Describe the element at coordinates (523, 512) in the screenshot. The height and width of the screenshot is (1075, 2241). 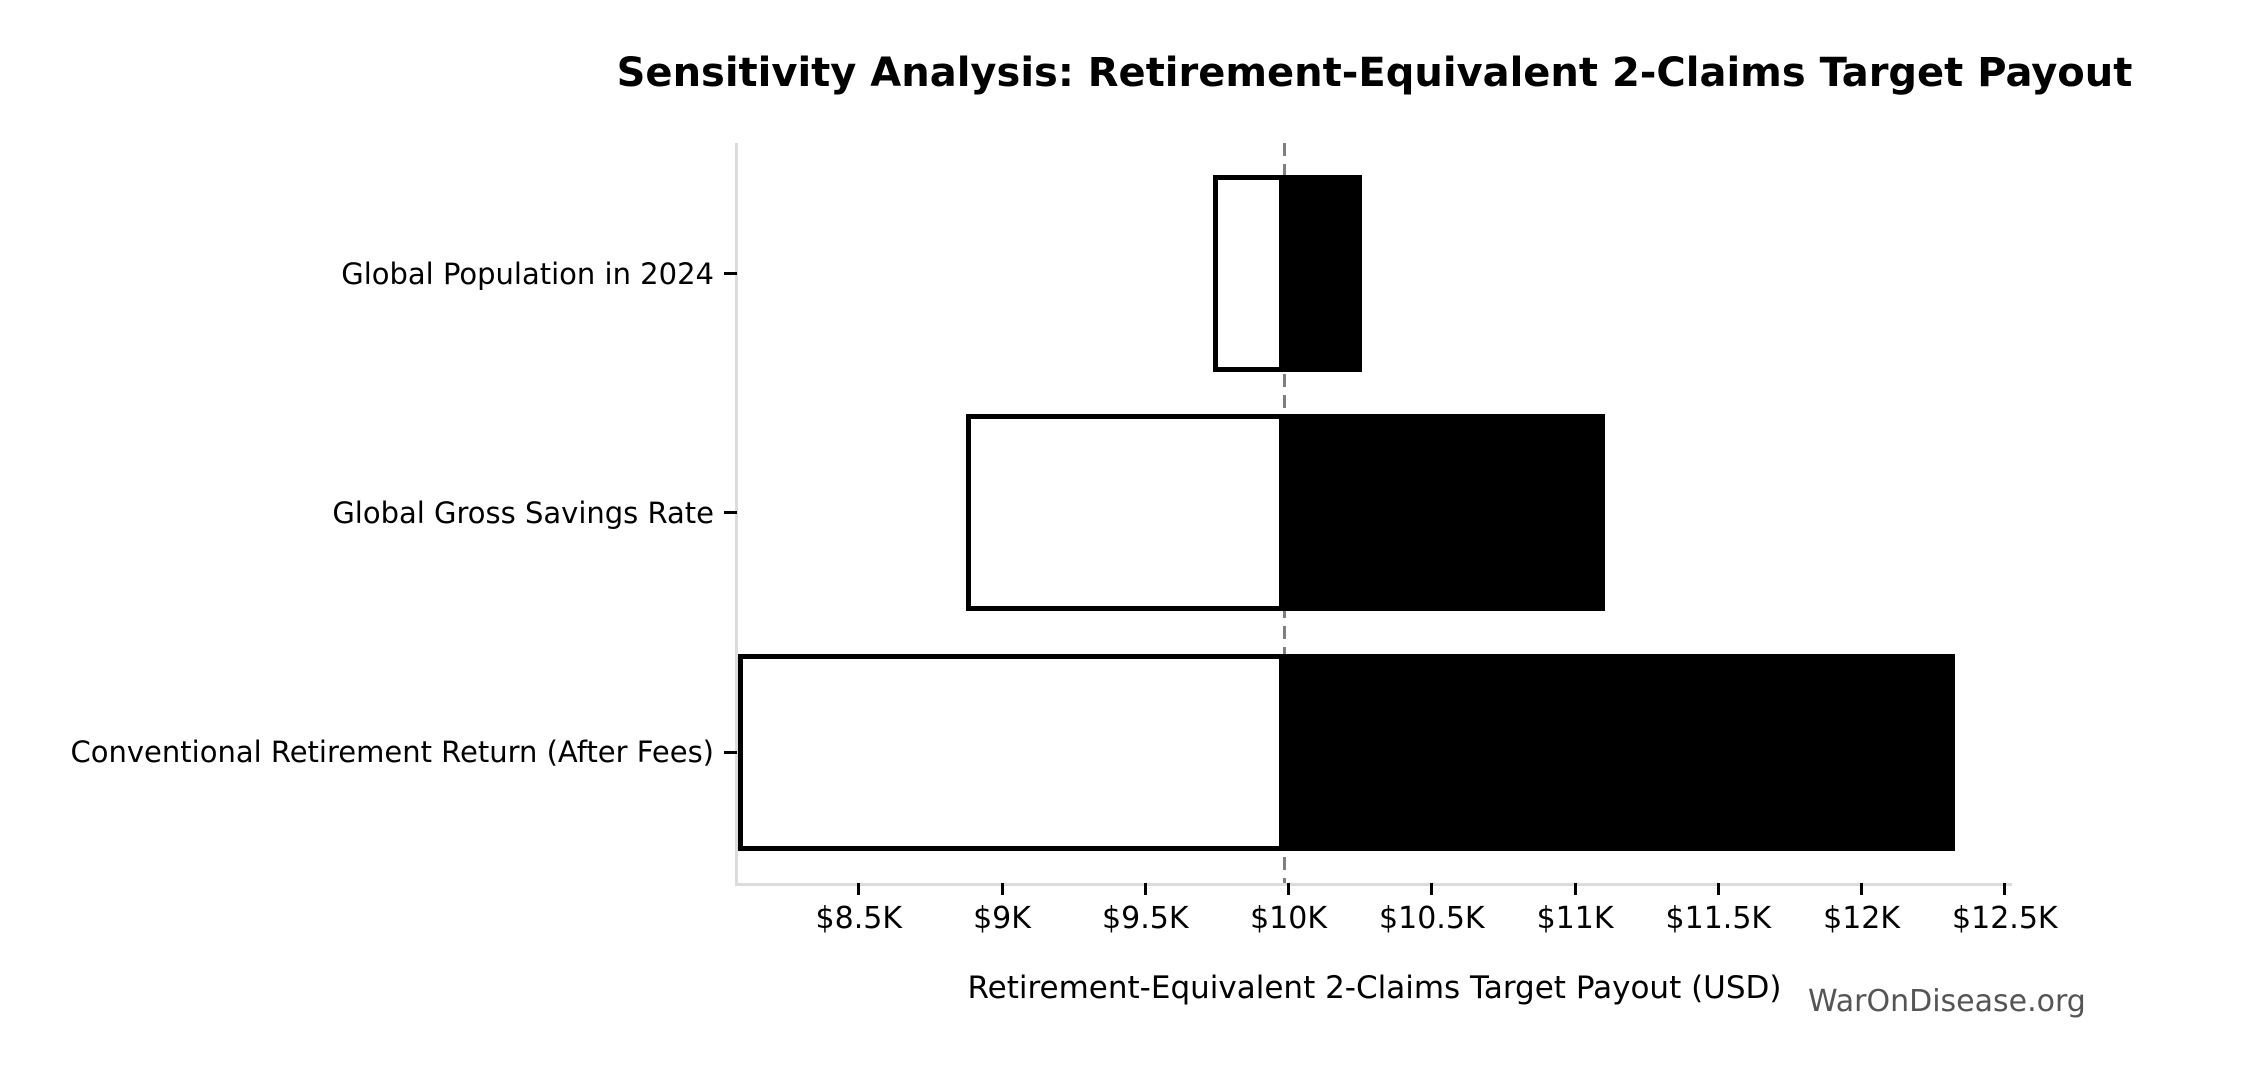
I see `y-category-label: Global Gross Savings Rate` at that location.